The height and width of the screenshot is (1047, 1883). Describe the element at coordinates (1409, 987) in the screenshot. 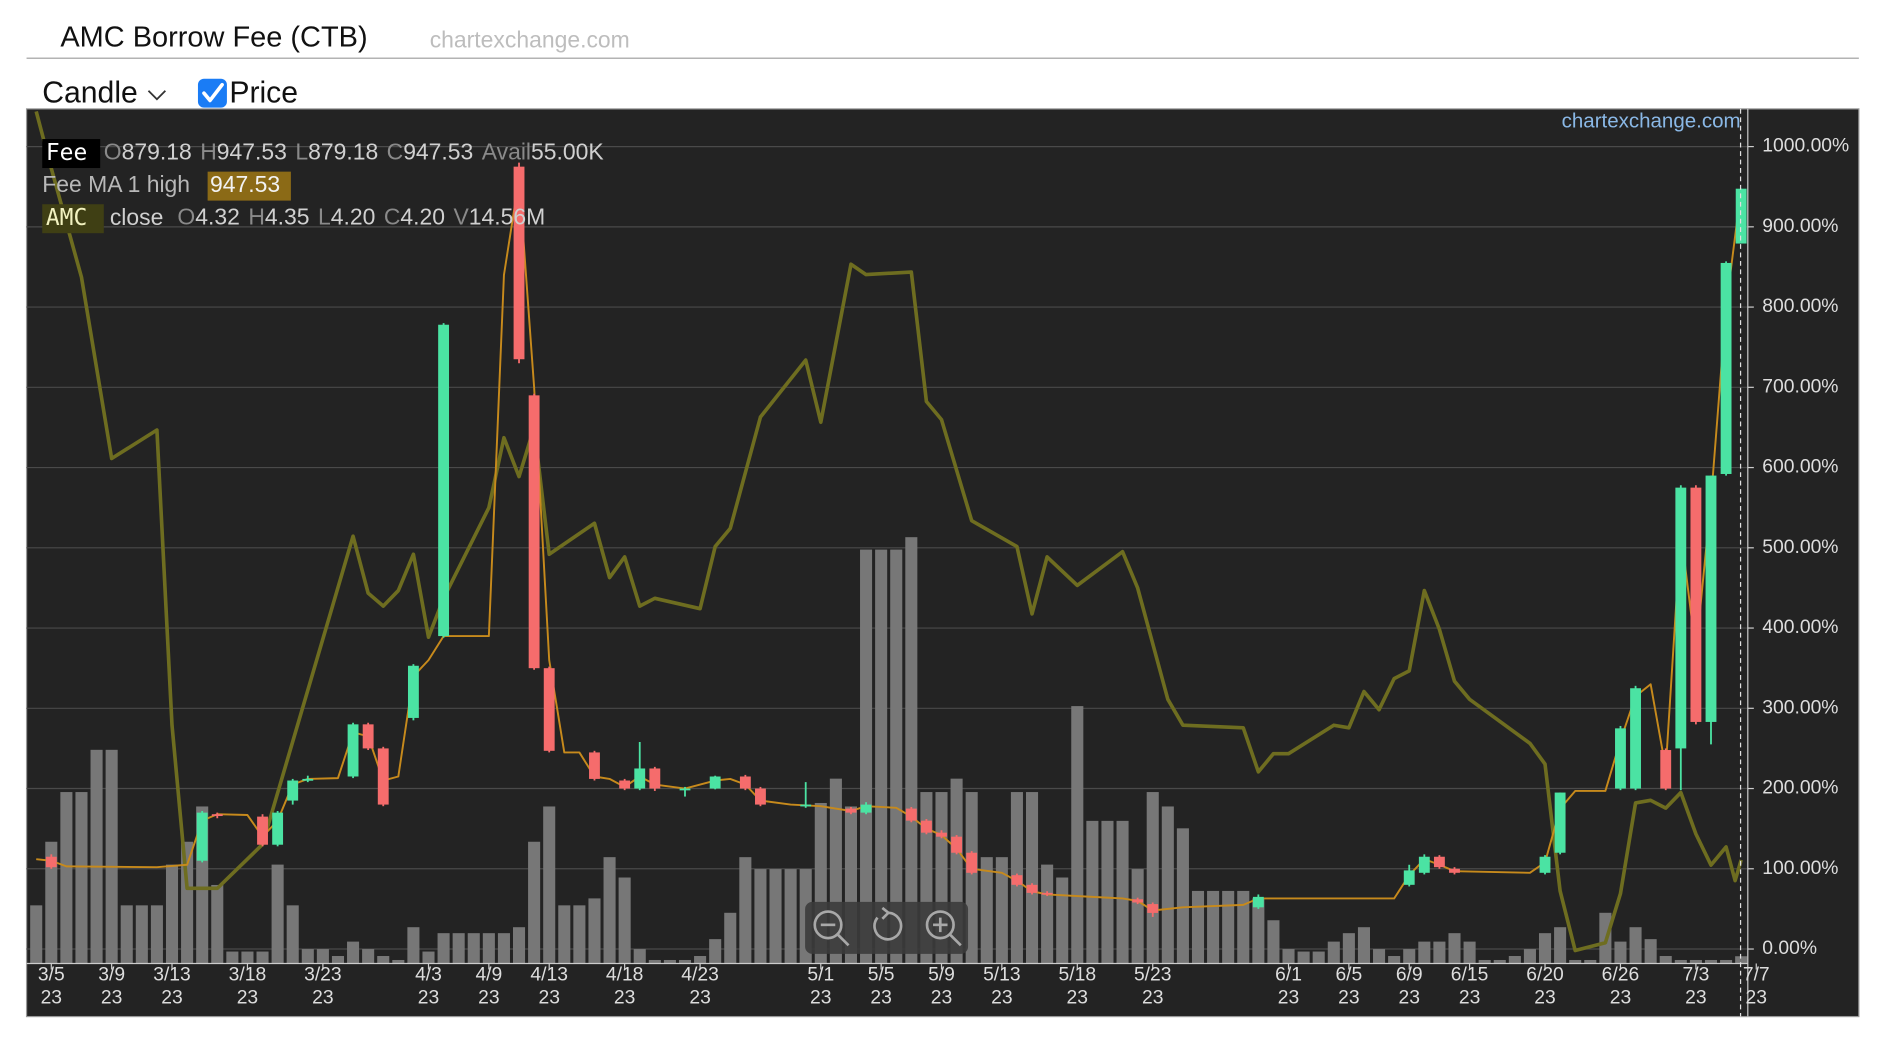

I see `x-tick-label: 6/9 23` at that location.